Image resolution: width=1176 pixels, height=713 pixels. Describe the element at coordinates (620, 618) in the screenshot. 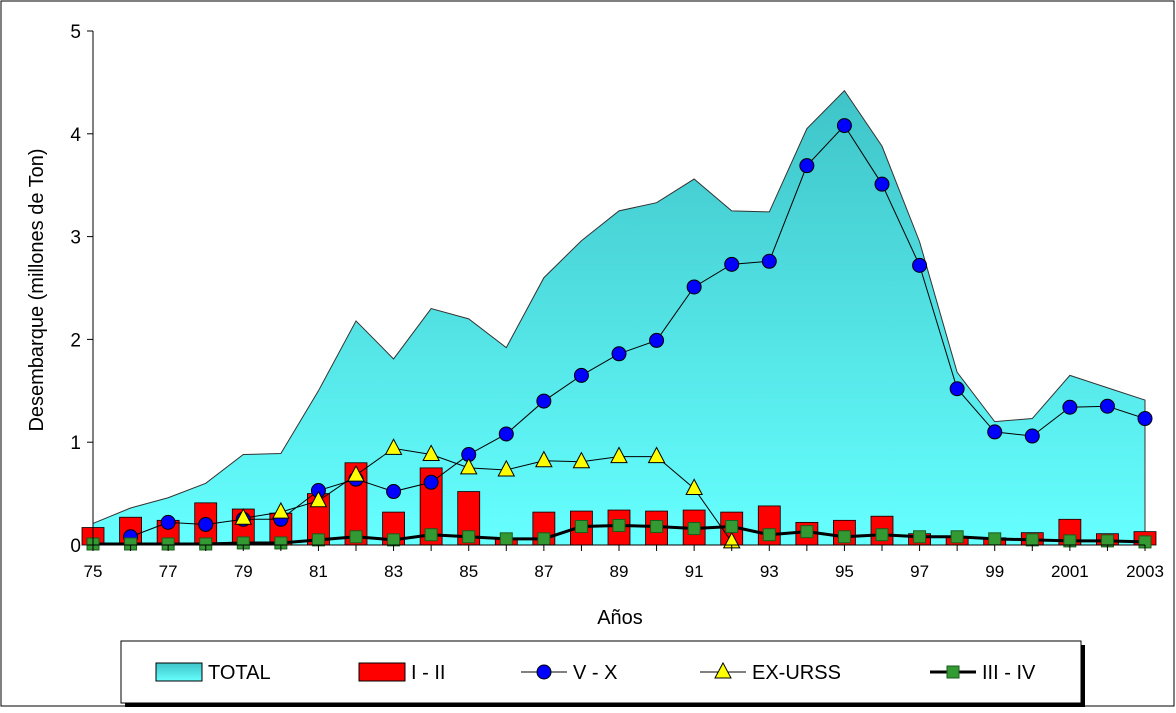

I see `x-axis-label: Años` at that location.